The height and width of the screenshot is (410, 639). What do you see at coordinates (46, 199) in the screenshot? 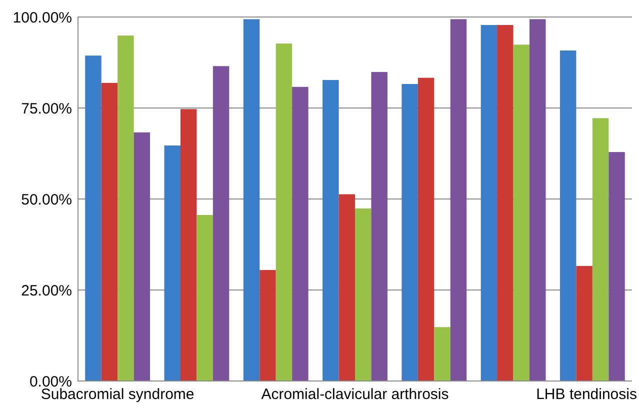
I see `y-tick-label: 50.00%` at bounding box center [46, 199].